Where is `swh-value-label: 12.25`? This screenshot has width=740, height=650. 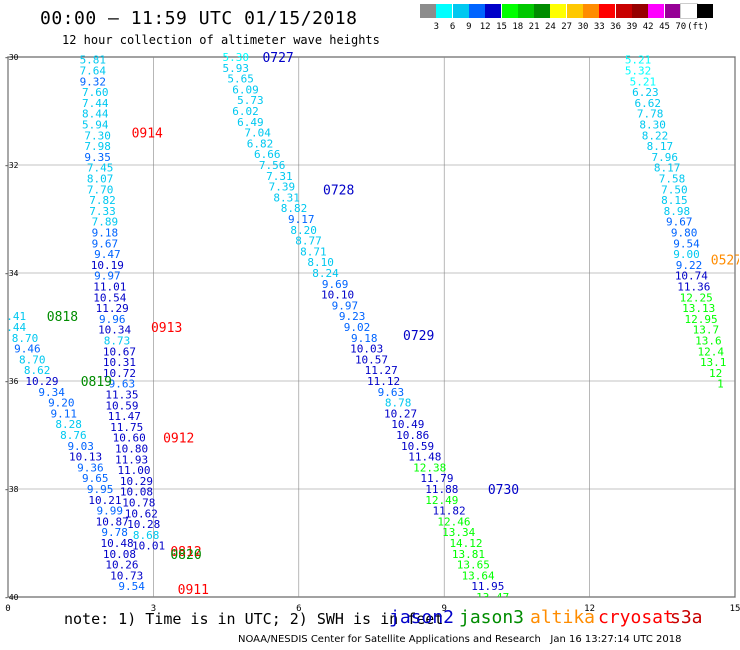
swh-value-label: 12.25 is located at coordinates (696, 297).